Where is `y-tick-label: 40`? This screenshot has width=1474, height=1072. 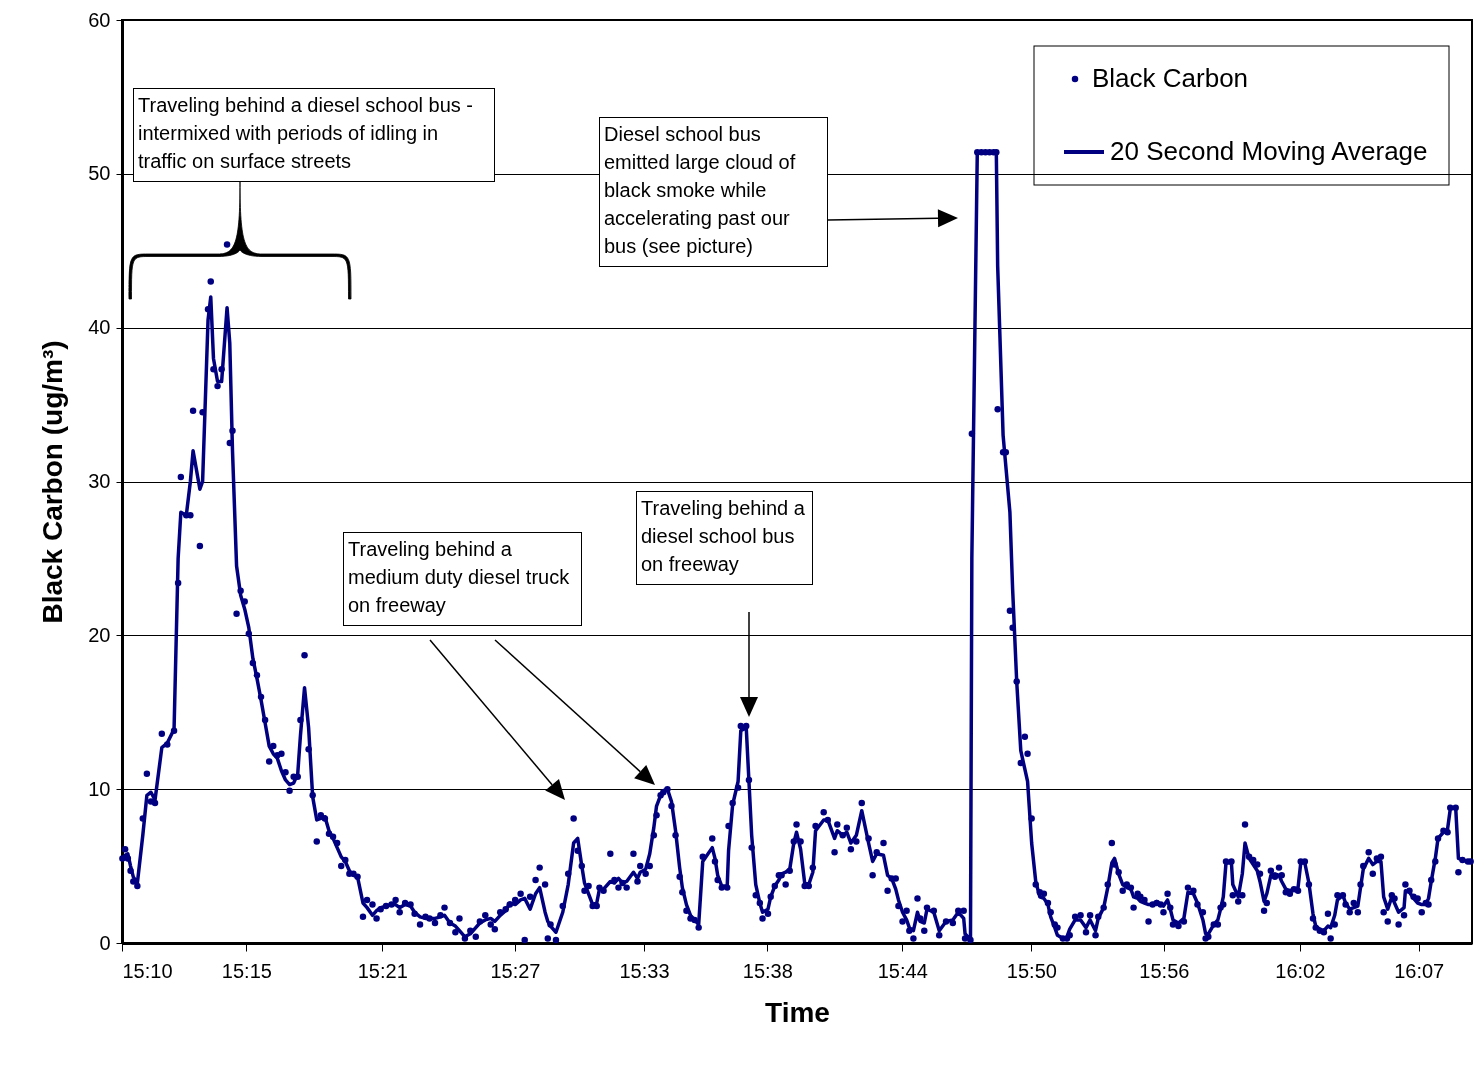 y-tick-label: 40 is located at coordinates (99, 327).